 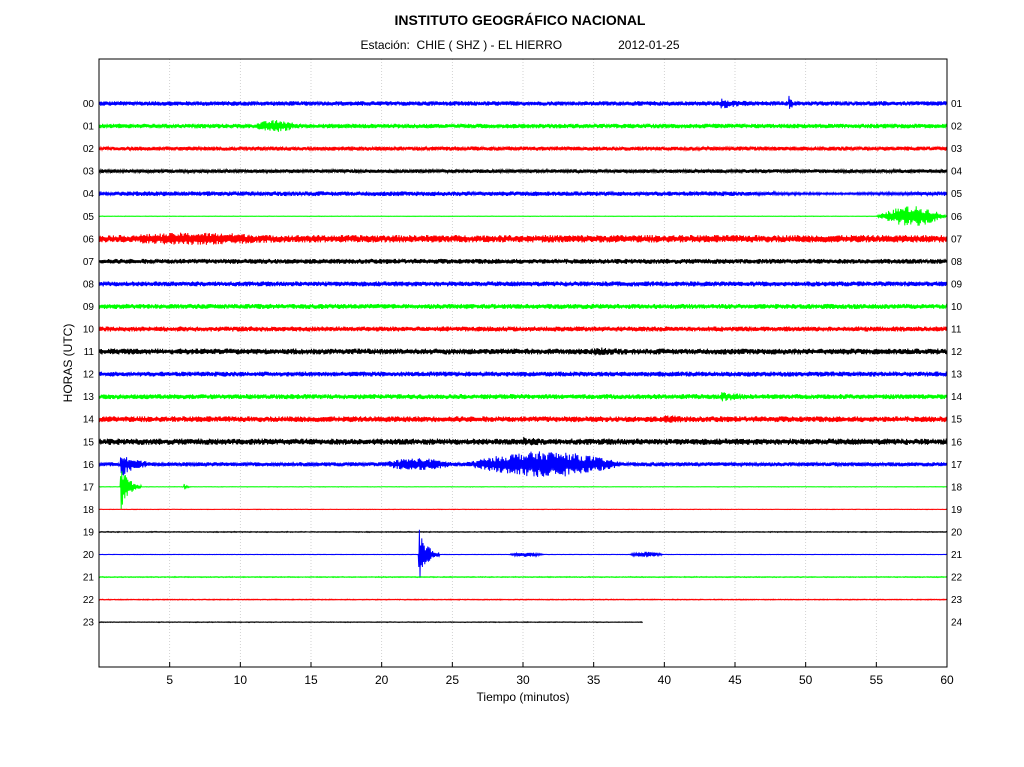 I want to click on hour-label-left: 23, so click(x=89, y=623).